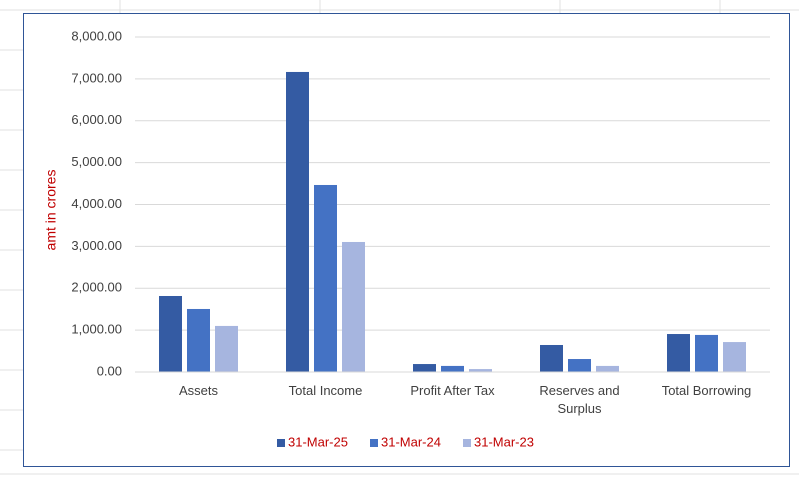 This screenshot has width=799, height=477. I want to click on x-tick-label-box: Reserves and Surplus, so click(579, 399).